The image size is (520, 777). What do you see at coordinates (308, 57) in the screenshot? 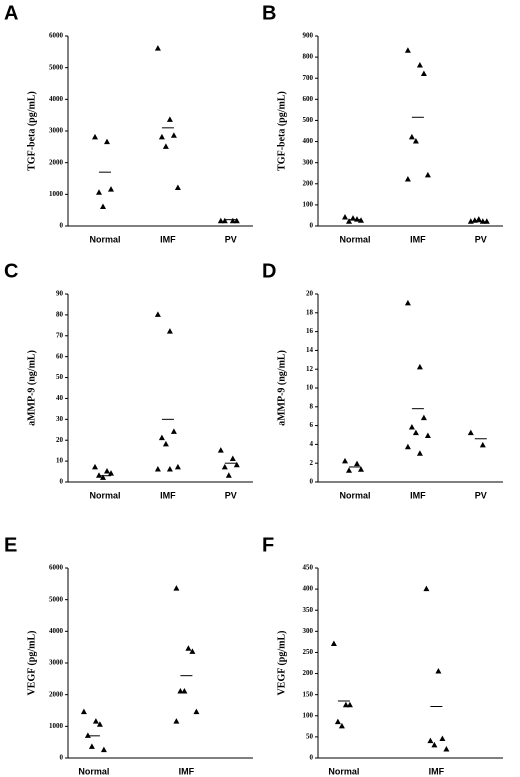
I see `y-tick-label: 800` at bounding box center [308, 57].